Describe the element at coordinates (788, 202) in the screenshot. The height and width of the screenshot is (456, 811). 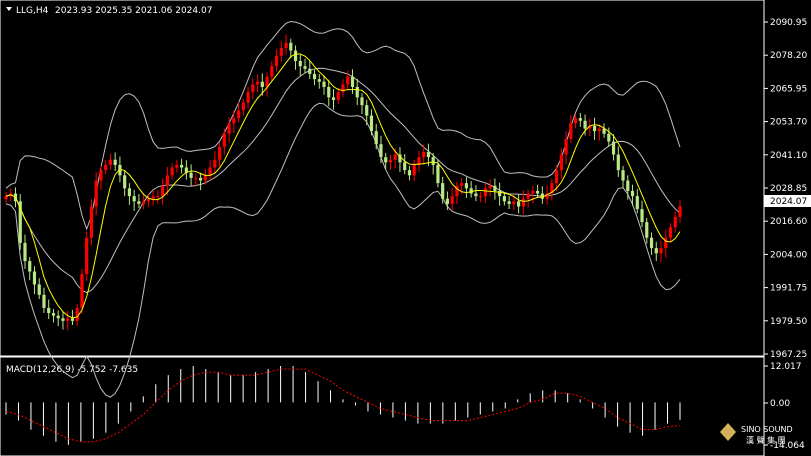
I see `current-price-label: 2024.07` at that location.